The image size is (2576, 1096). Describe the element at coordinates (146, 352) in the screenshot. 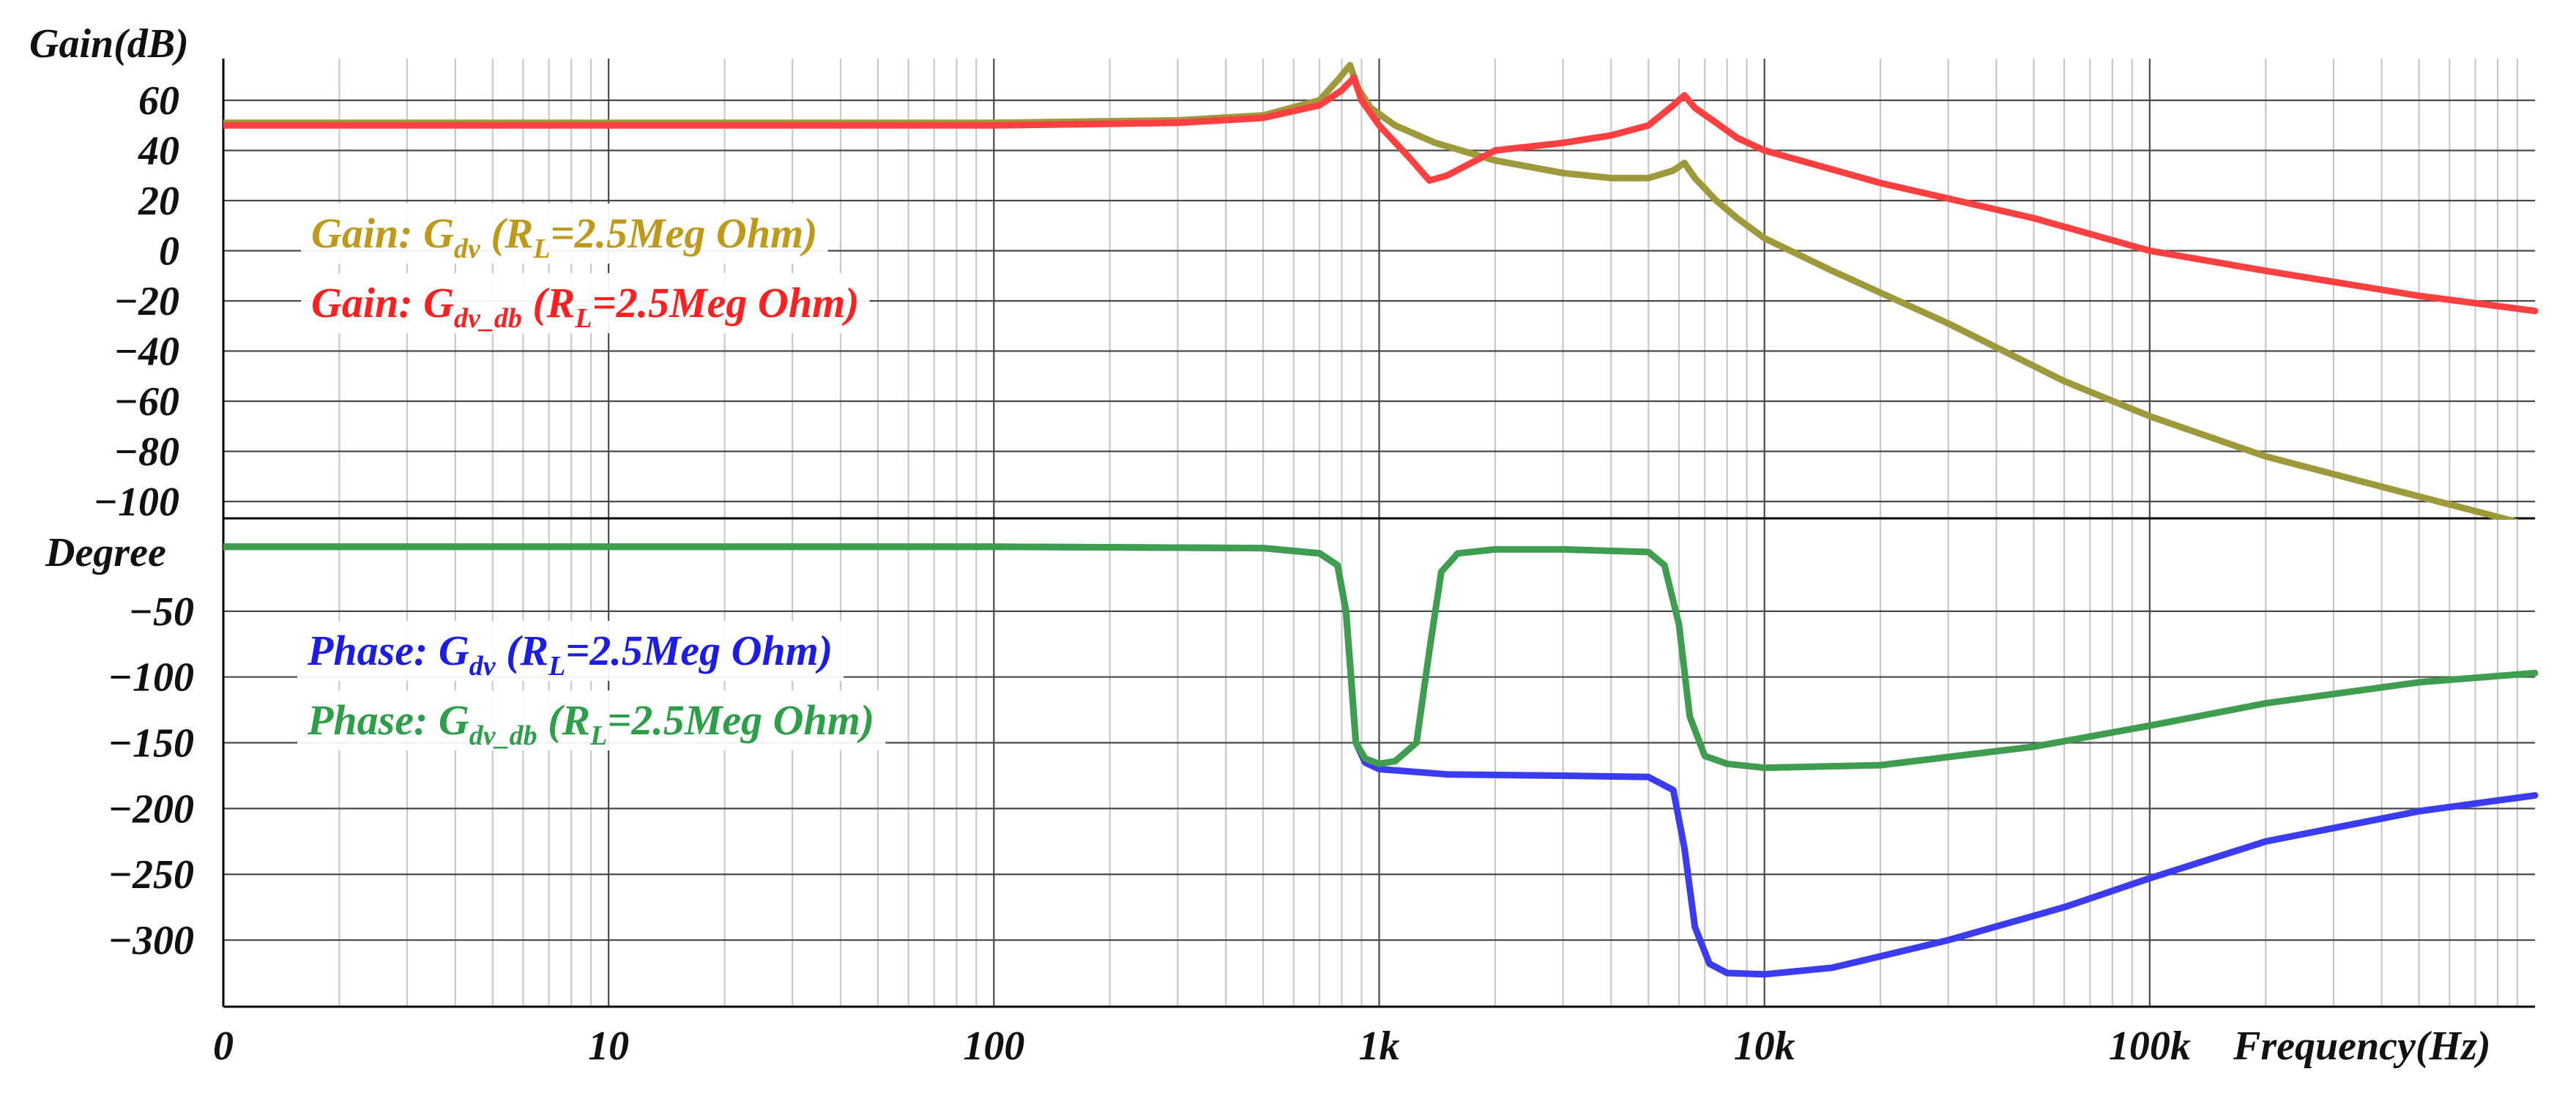

I see `gain-y-tick-label: −40` at that location.